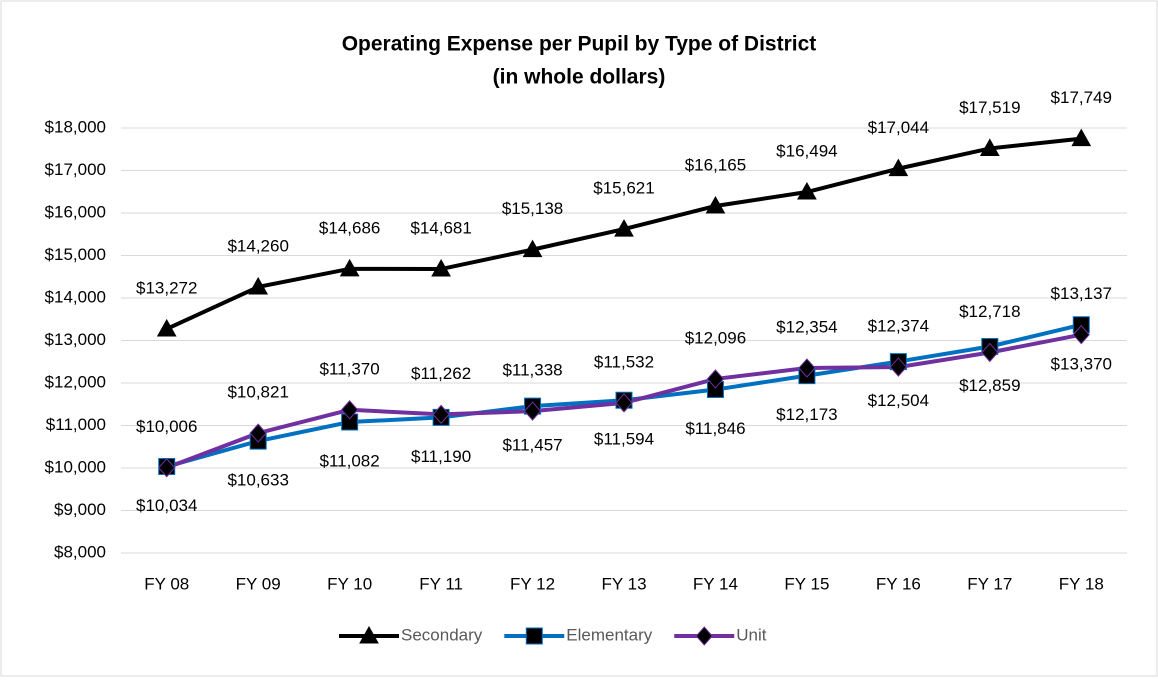  Describe the element at coordinates (442, 634) in the screenshot. I see `legend-label: Secondary` at that location.